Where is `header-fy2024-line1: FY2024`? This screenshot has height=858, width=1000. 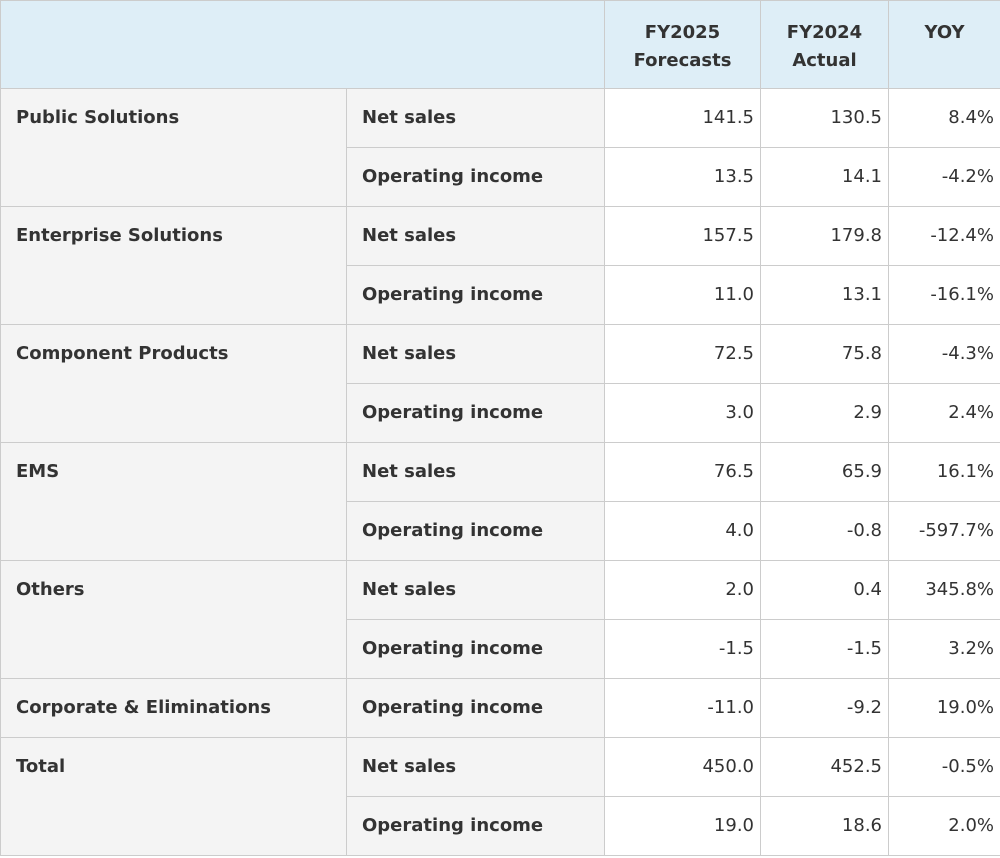 header-fy2024-line1: FY2024 is located at coordinates (824, 32).